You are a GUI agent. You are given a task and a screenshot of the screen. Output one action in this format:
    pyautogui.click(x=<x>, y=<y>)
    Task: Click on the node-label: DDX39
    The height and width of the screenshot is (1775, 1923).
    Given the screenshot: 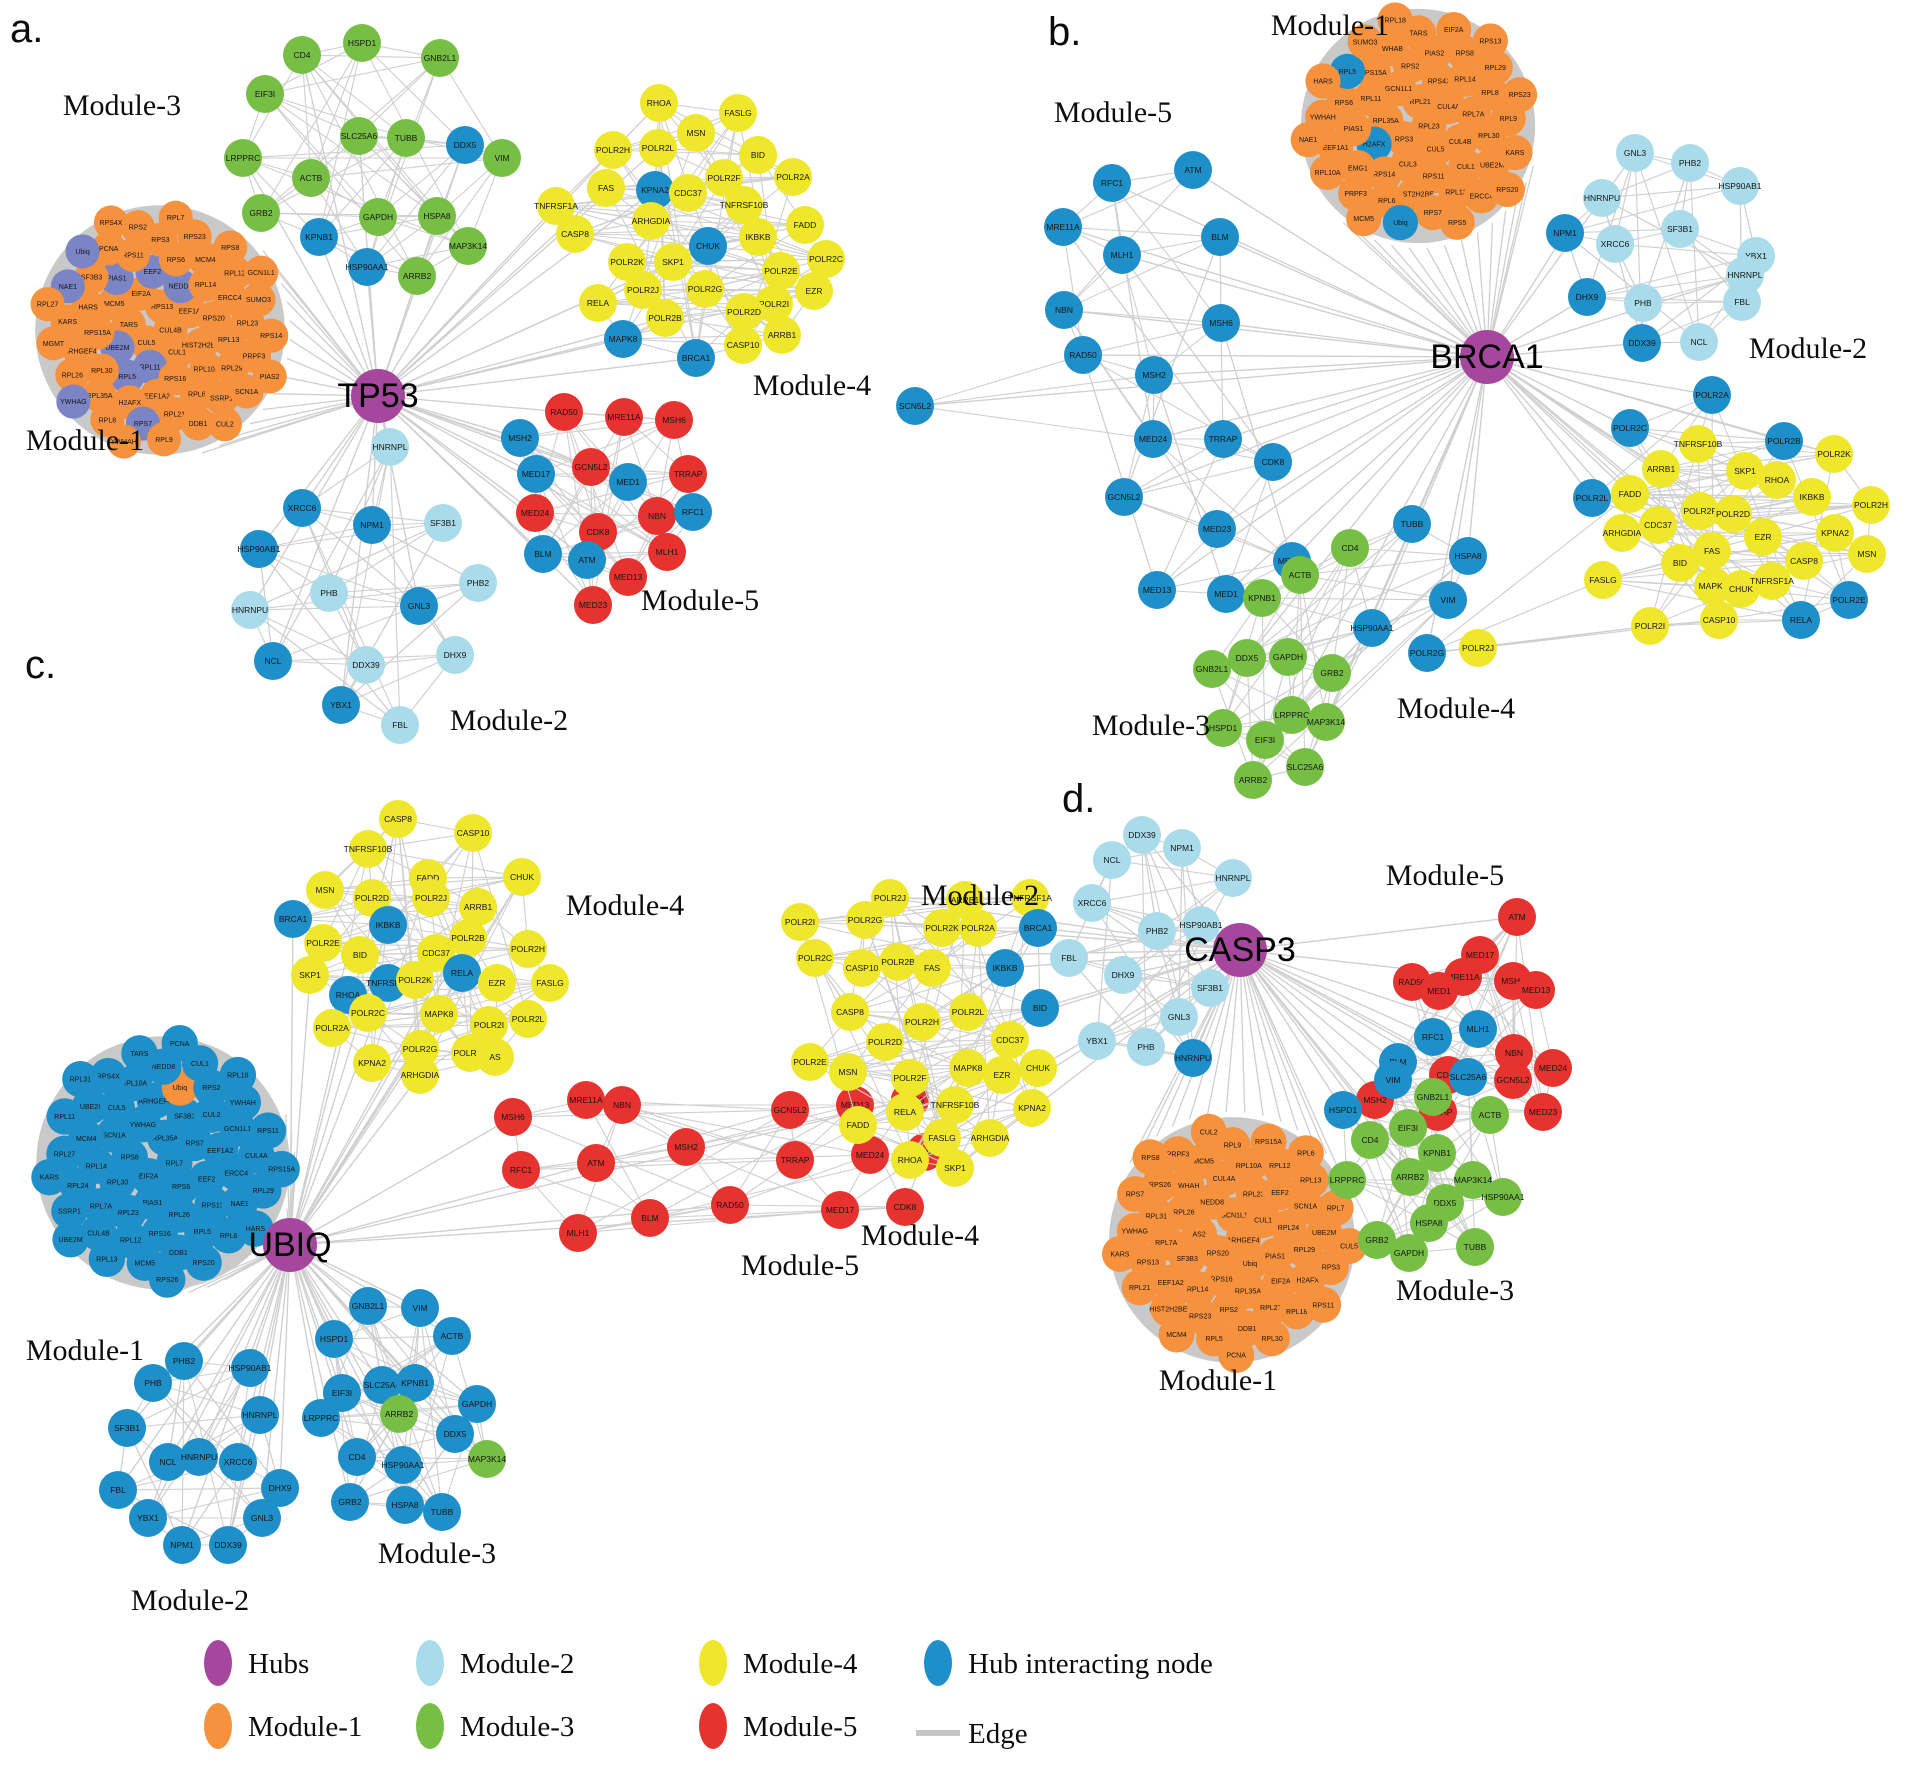 What is the action you would take?
    pyautogui.click(x=1142, y=835)
    